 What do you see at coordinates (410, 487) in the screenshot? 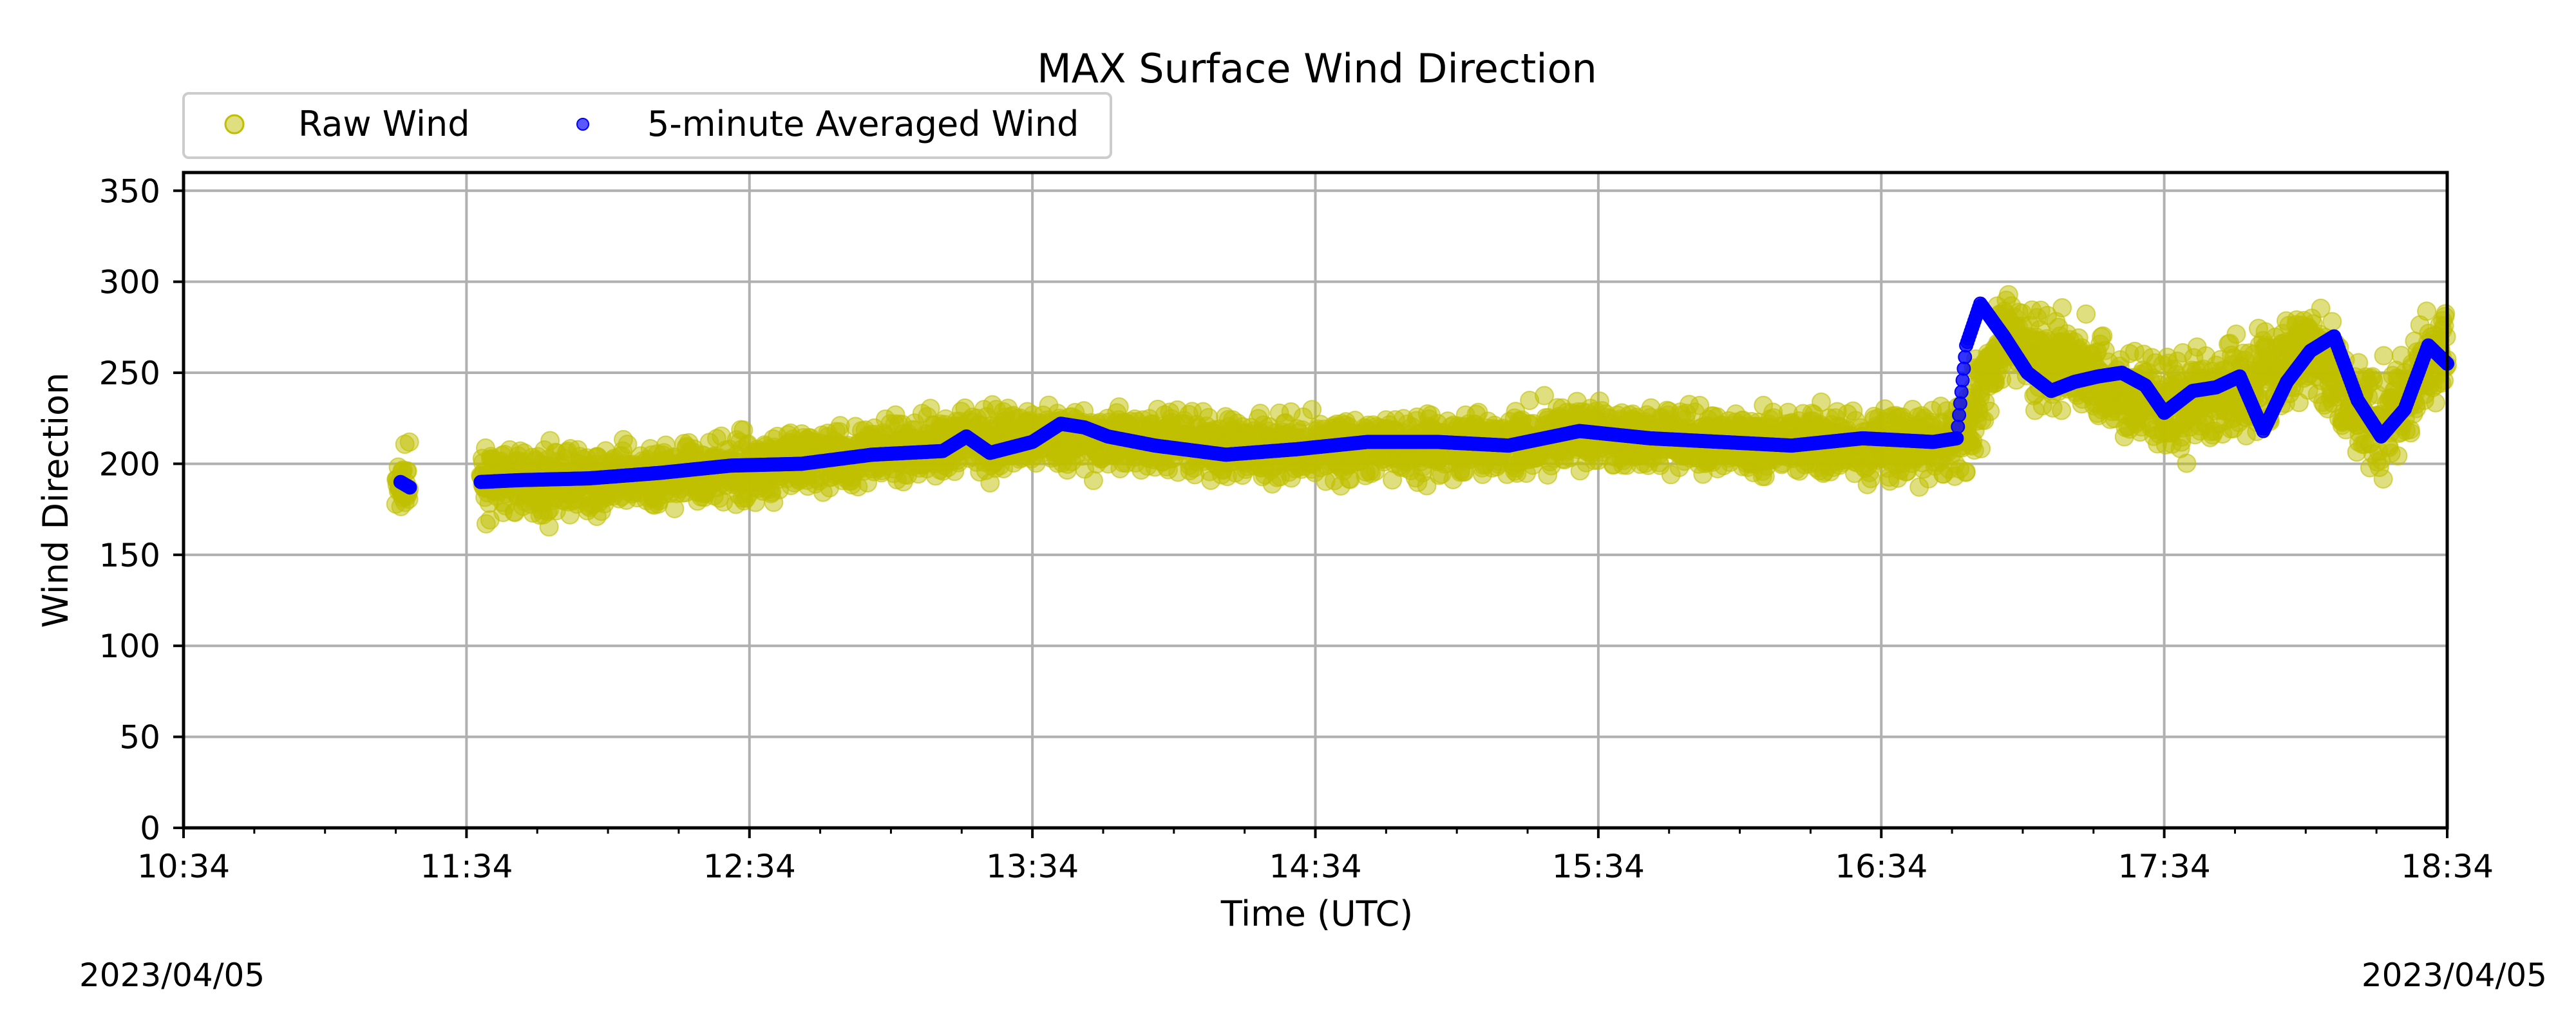
I see `averaged-wind-point` at bounding box center [410, 487].